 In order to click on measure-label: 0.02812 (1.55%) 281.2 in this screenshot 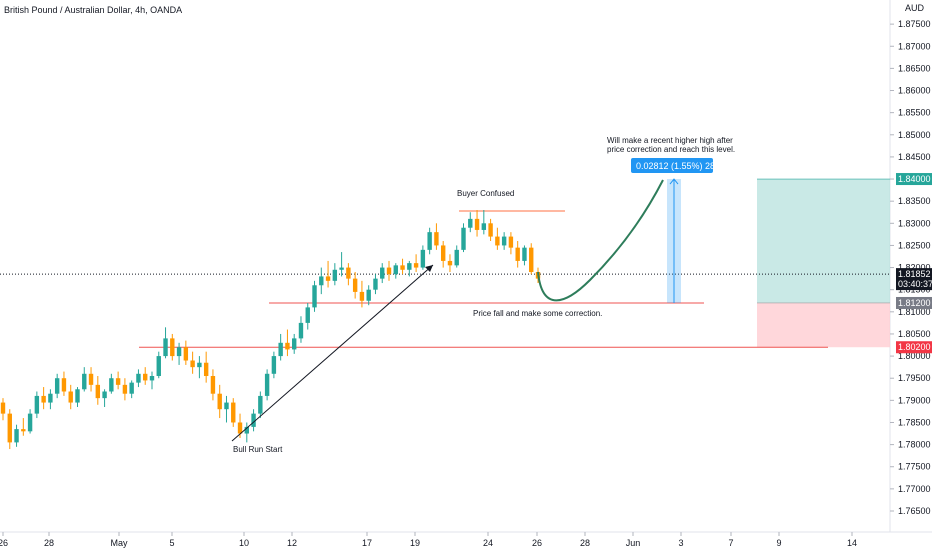, I will do `click(682, 166)`.